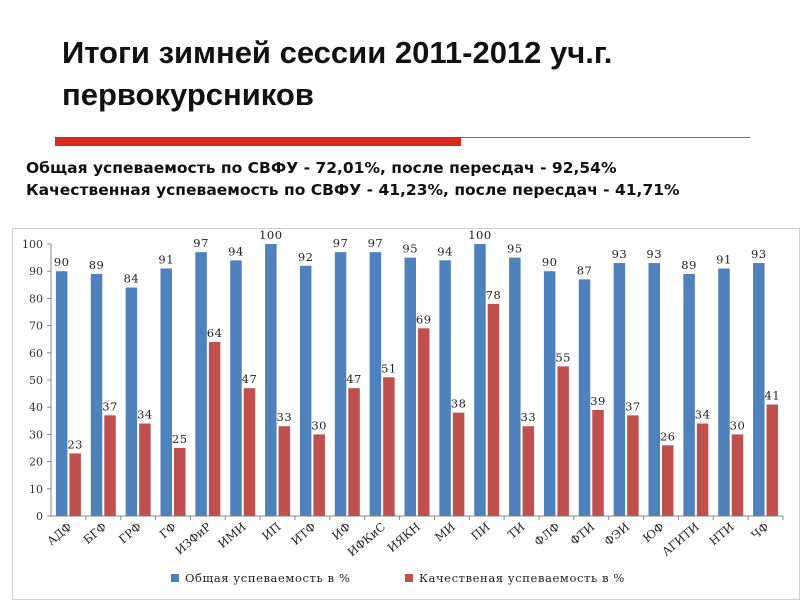 This screenshot has width=800, height=604. I want to click on y-tick-label: 30, so click(36, 434).